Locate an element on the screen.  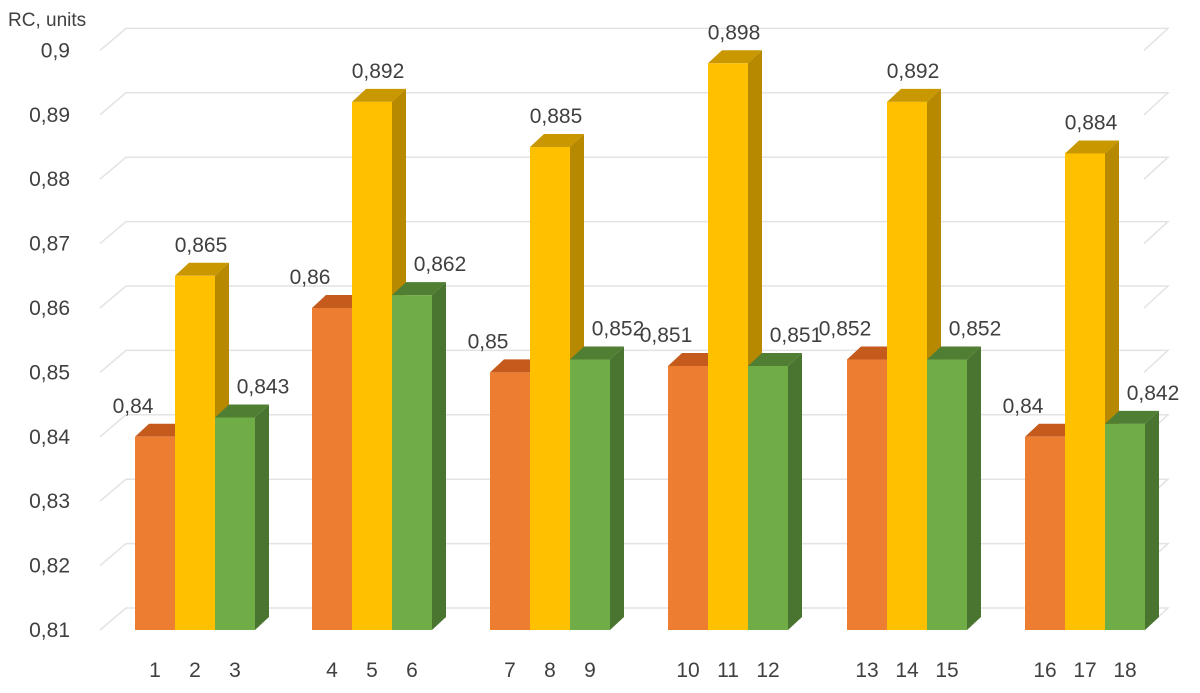
x-tick-label: 8 is located at coordinates (550, 670).